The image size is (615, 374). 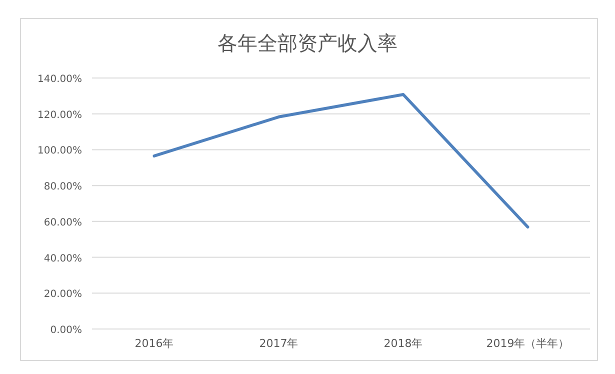 What do you see at coordinates (528, 343) in the screenshot?
I see `x-tick-label: 2019年（半年）` at bounding box center [528, 343].